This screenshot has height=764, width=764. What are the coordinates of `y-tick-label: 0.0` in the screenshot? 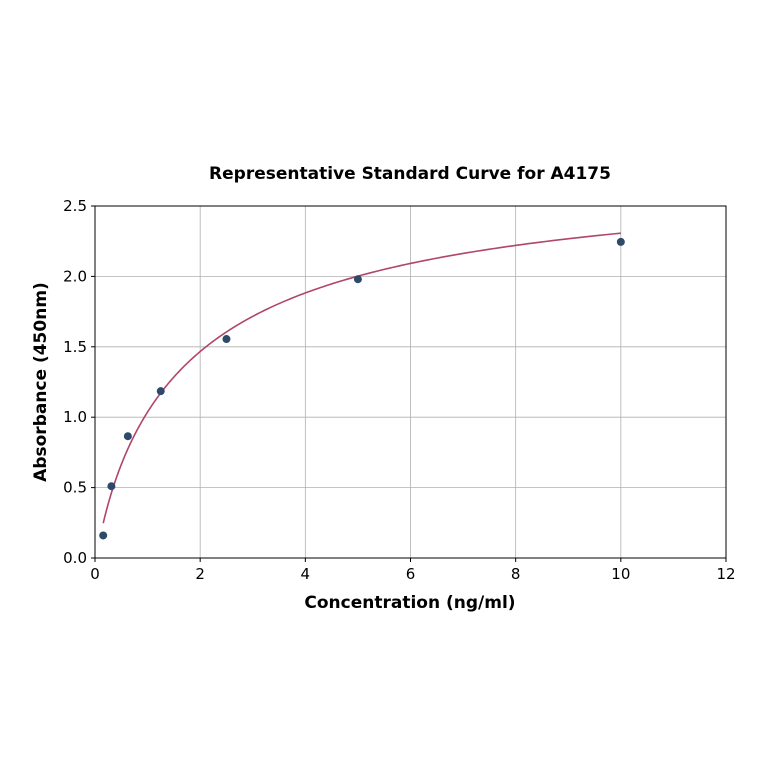 It's located at (75, 558).